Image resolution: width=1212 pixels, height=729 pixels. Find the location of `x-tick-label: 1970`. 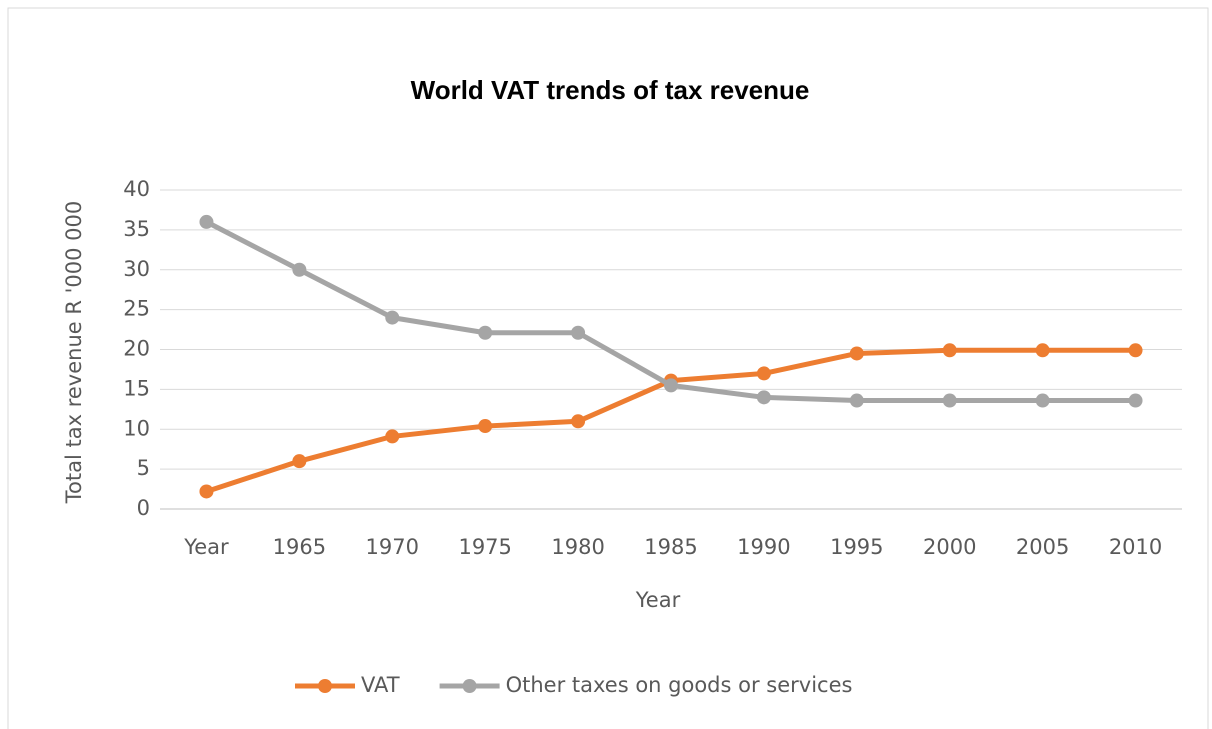

x-tick-label: 1970 is located at coordinates (392, 547).